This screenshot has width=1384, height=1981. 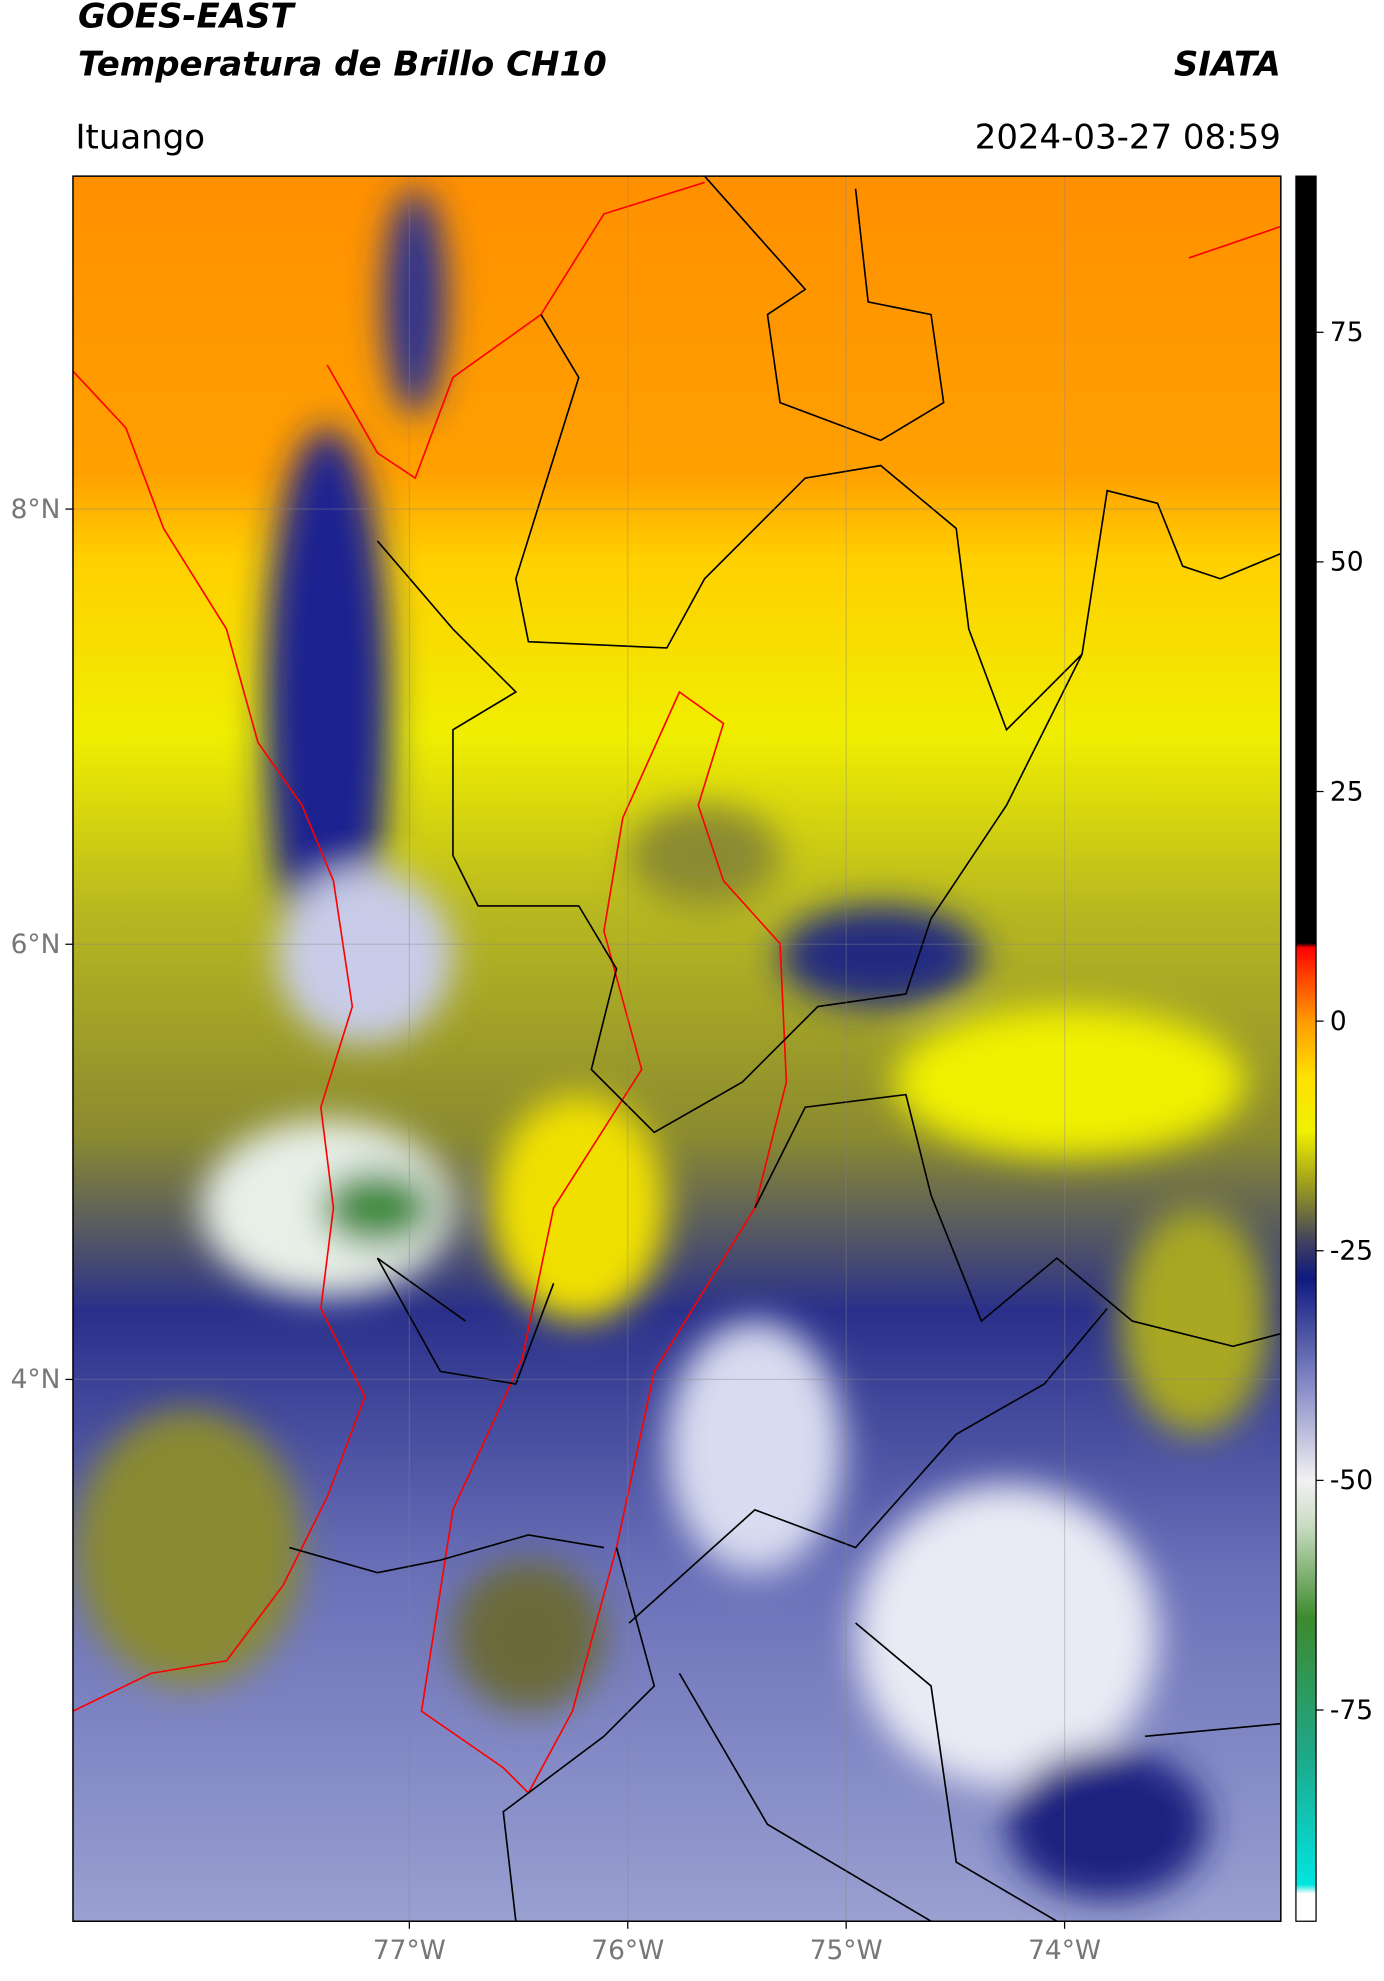 What do you see at coordinates (36, 1379) in the screenshot?
I see `lat-label: 4°N` at bounding box center [36, 1379].